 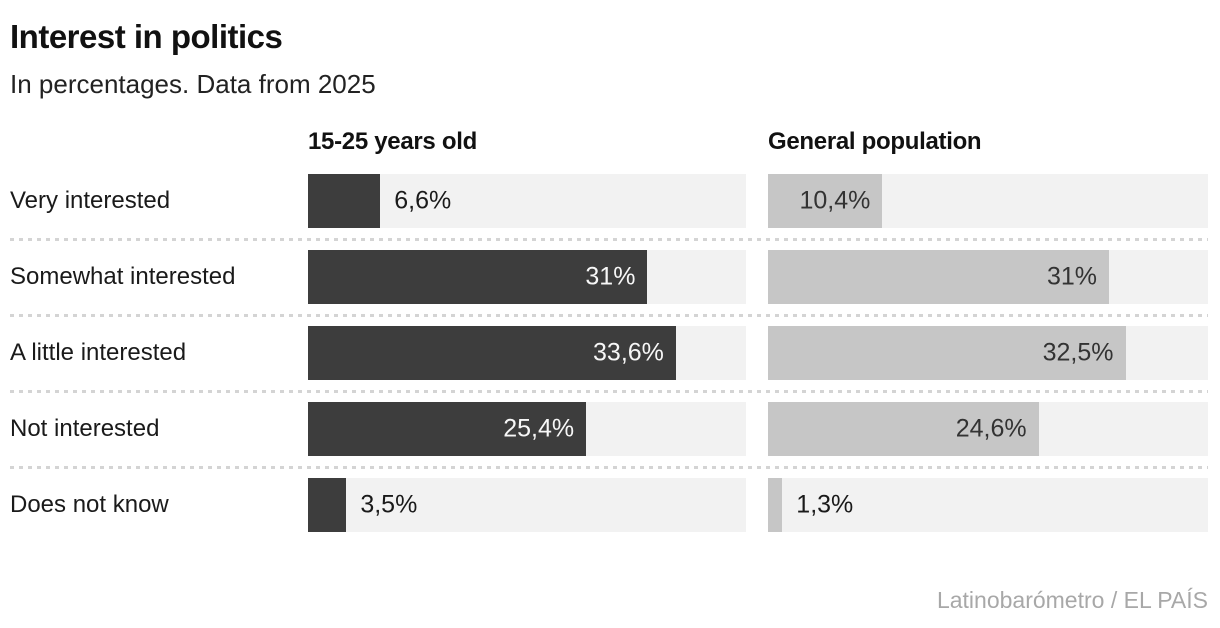 I want to click on table-row: Somewhat interested 31% 31%, so click(x=609, y=276).